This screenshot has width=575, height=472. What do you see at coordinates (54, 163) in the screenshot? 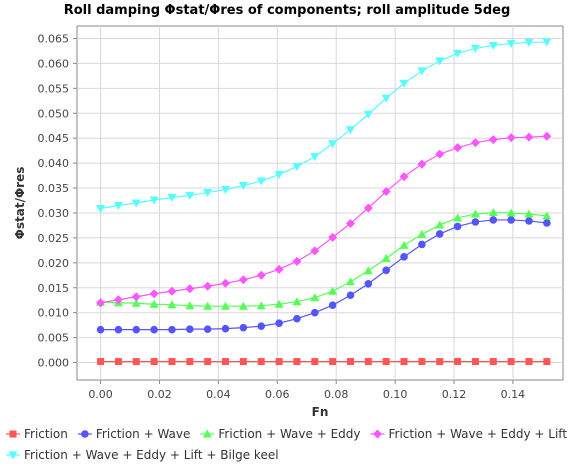
I see `y-tick-label: 0.040` at bounding box center [54, 163].